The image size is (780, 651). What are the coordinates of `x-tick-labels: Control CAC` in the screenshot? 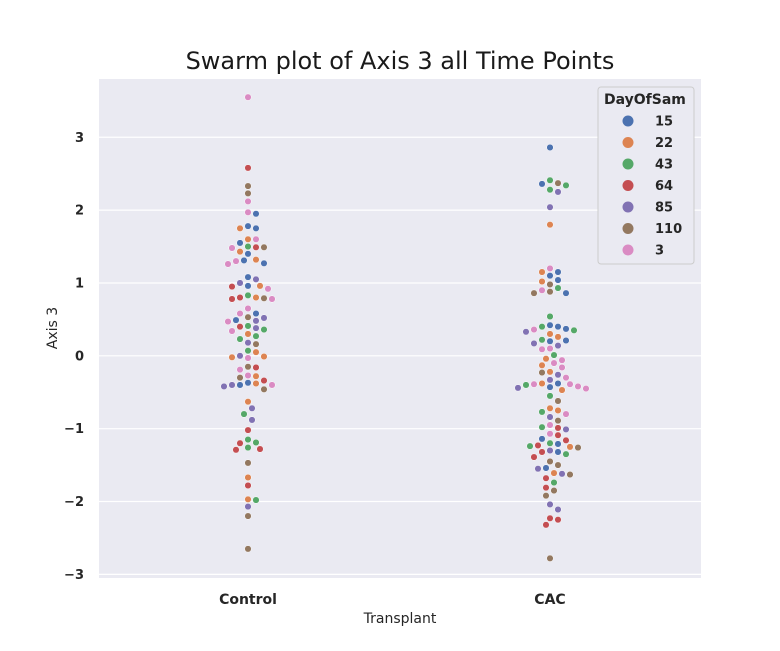 It's located at (392, 600).